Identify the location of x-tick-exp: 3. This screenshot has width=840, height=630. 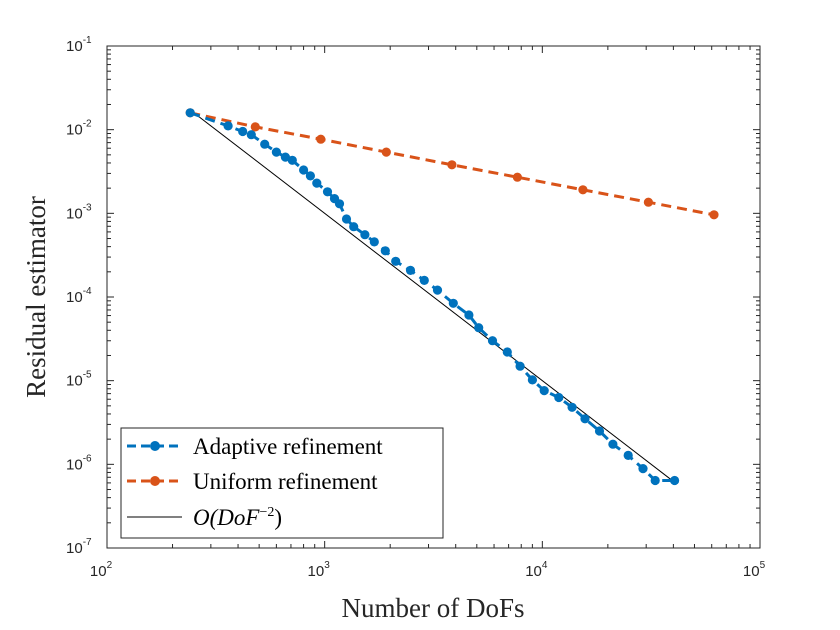
(327, 565).